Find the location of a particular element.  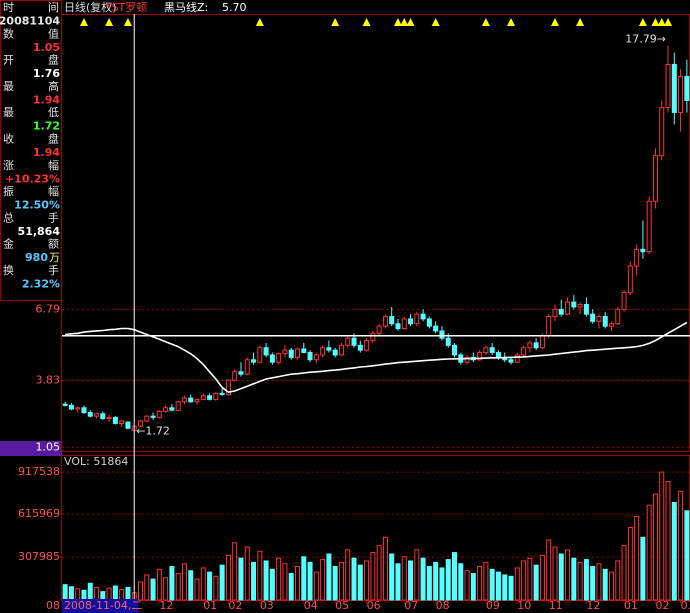

info-label: 间 is located at coordinates (53, 7).